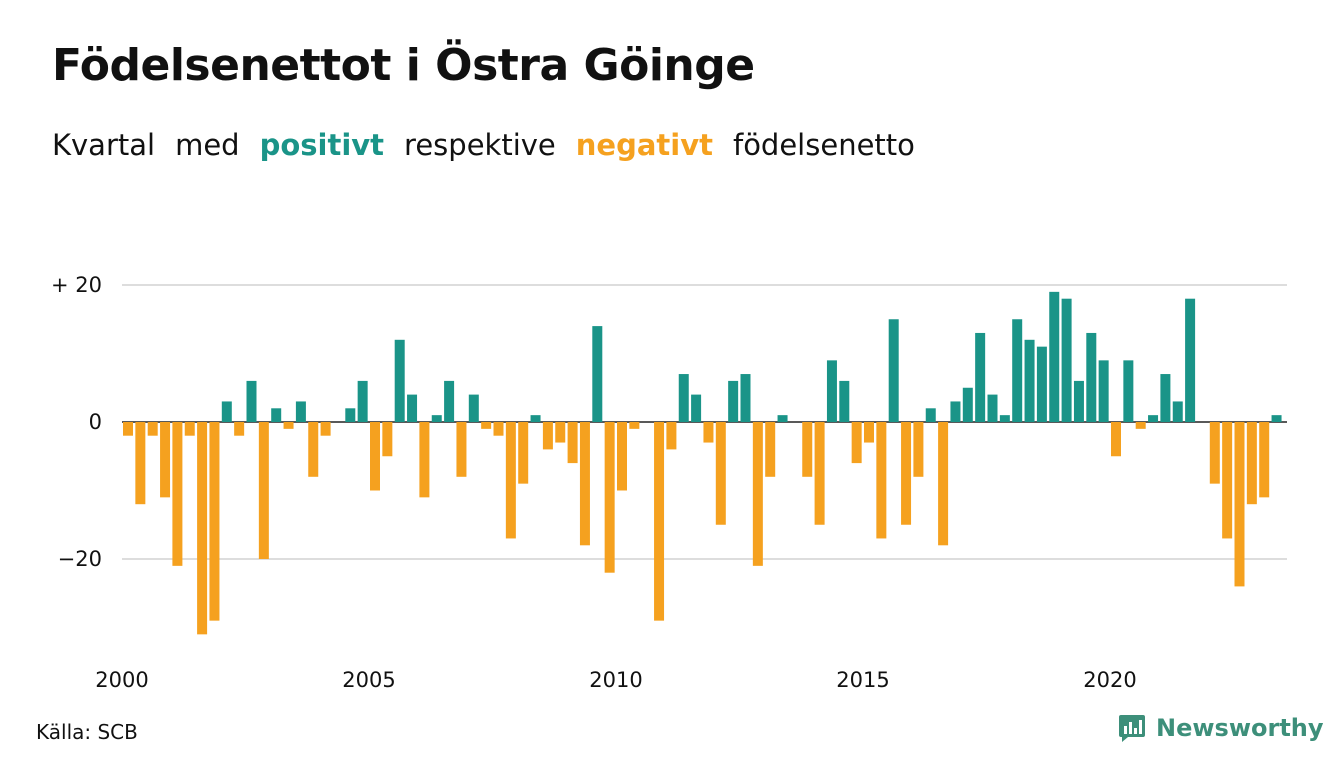 The image size is (1340, 780). I want to click on subtitle-word-fodelsenetto: födelsenetto, so click(823, 145).